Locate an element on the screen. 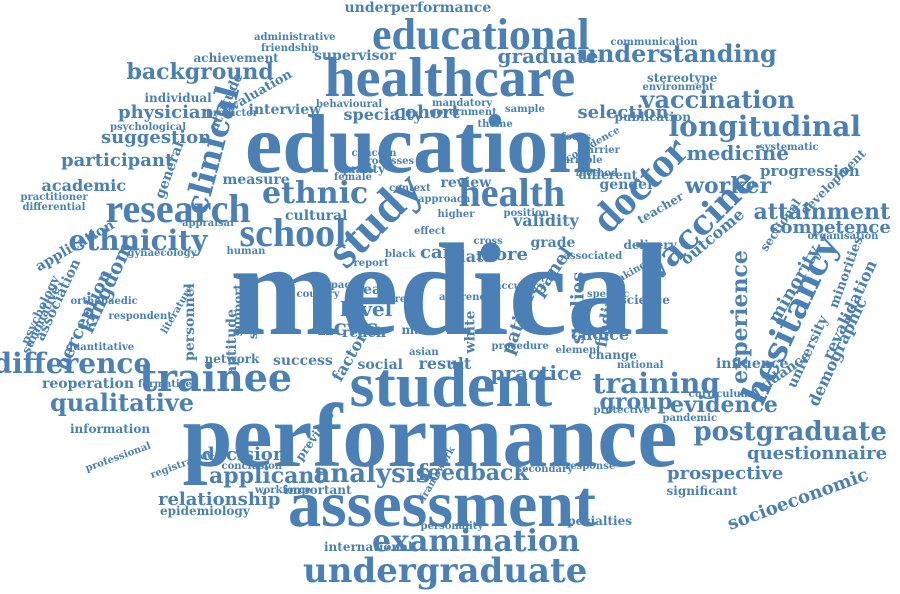 This screenshot has width=900, height=594. word-system: system is located at coordinates (253, 316).